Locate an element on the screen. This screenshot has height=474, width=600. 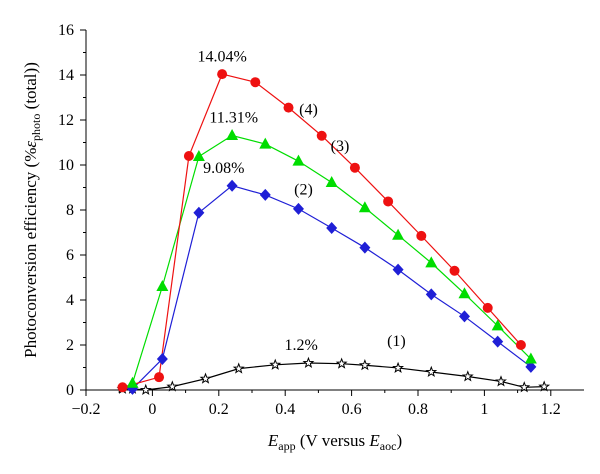
y-tick-label: 16 is located at coordinates (66, 30).